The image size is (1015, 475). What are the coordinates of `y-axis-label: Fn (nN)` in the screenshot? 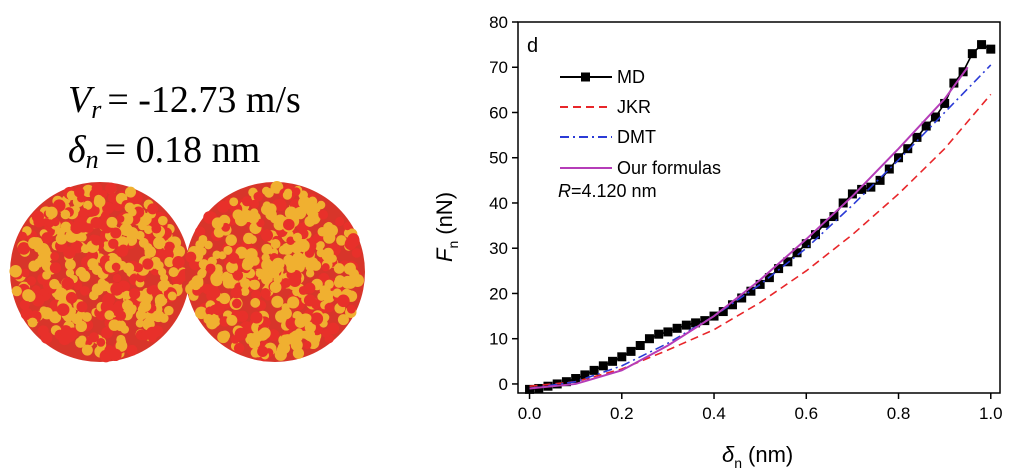 It's located at (446, 227).